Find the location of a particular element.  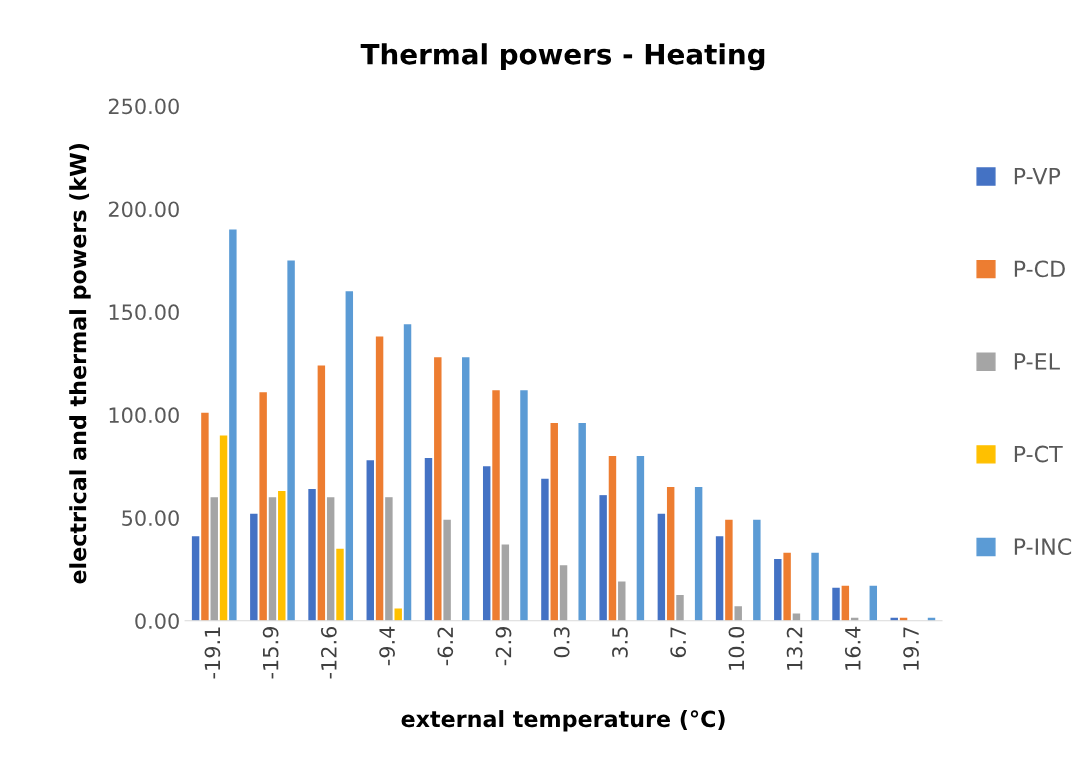

y-tick-label: 0.00 is located at coordinates (157, 621).